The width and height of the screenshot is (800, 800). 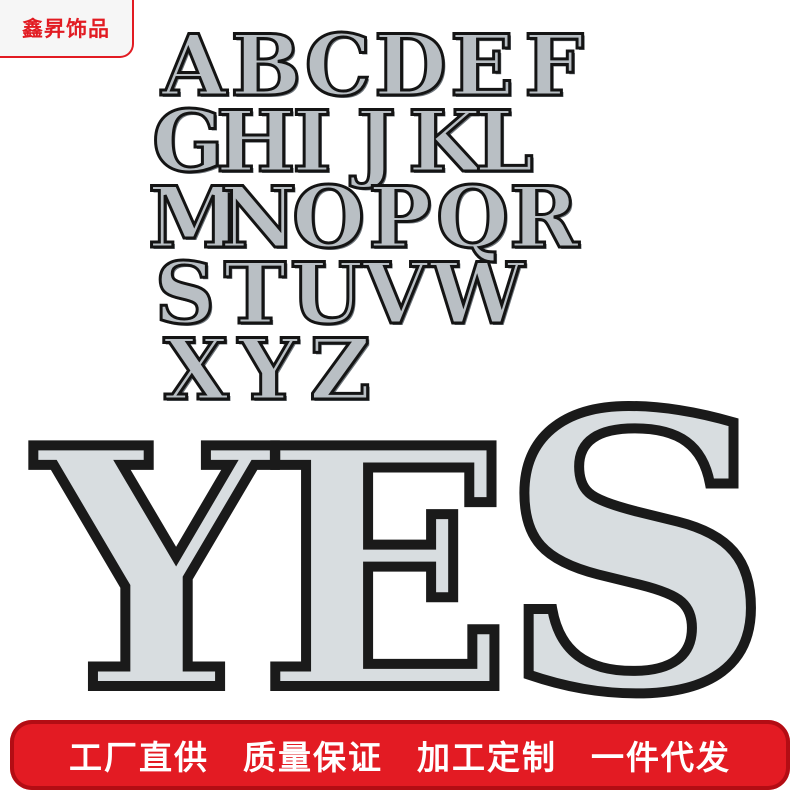 I want to click on letter-patch: I, so click(x=312, y=141).